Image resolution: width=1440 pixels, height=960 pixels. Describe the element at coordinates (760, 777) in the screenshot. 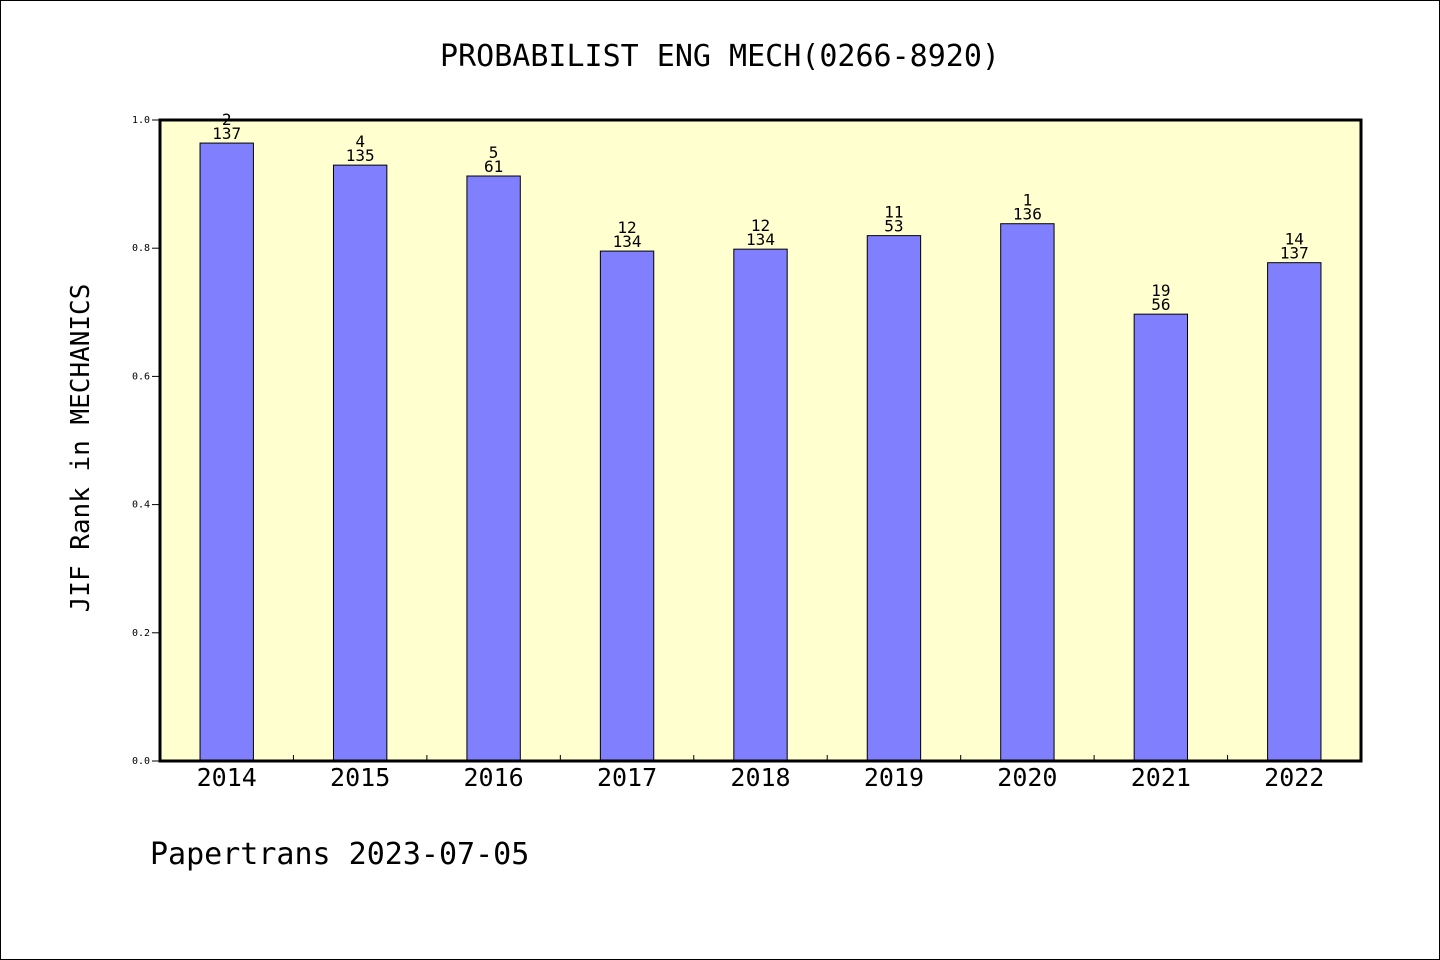

I see `x-tick-label: 2018` at that location.